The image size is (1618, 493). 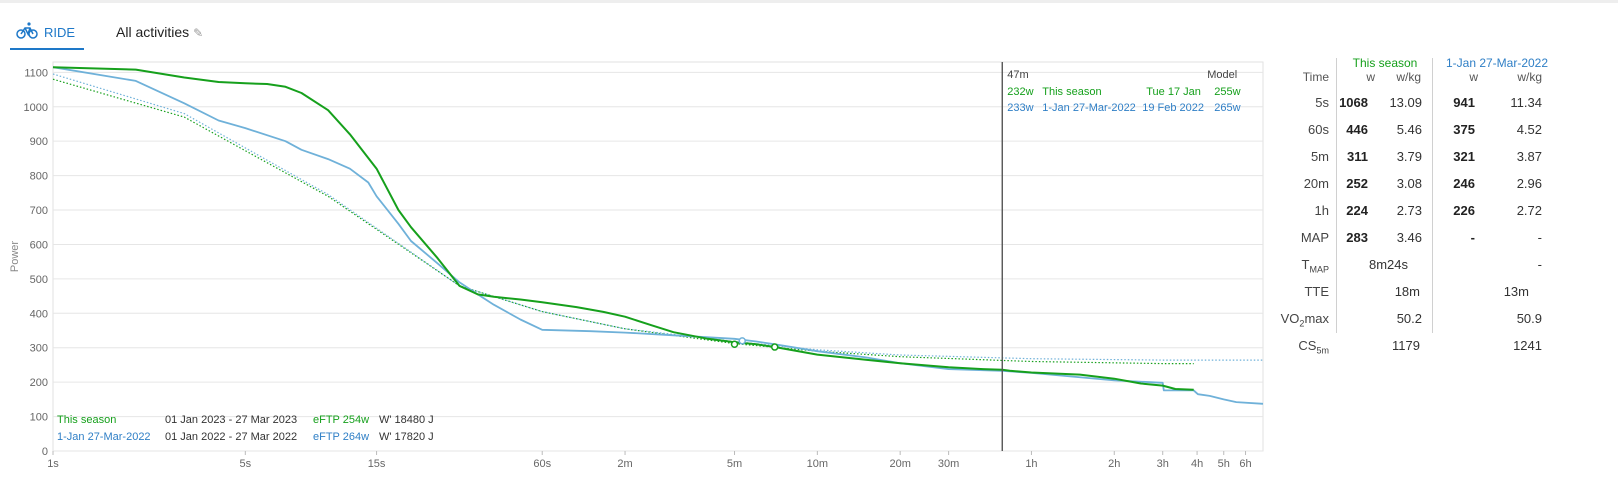 What do you see at coordinates (899, 464) in the screenshot?
I see `x-tick-label: 20m` at bounding box center [899, 464].